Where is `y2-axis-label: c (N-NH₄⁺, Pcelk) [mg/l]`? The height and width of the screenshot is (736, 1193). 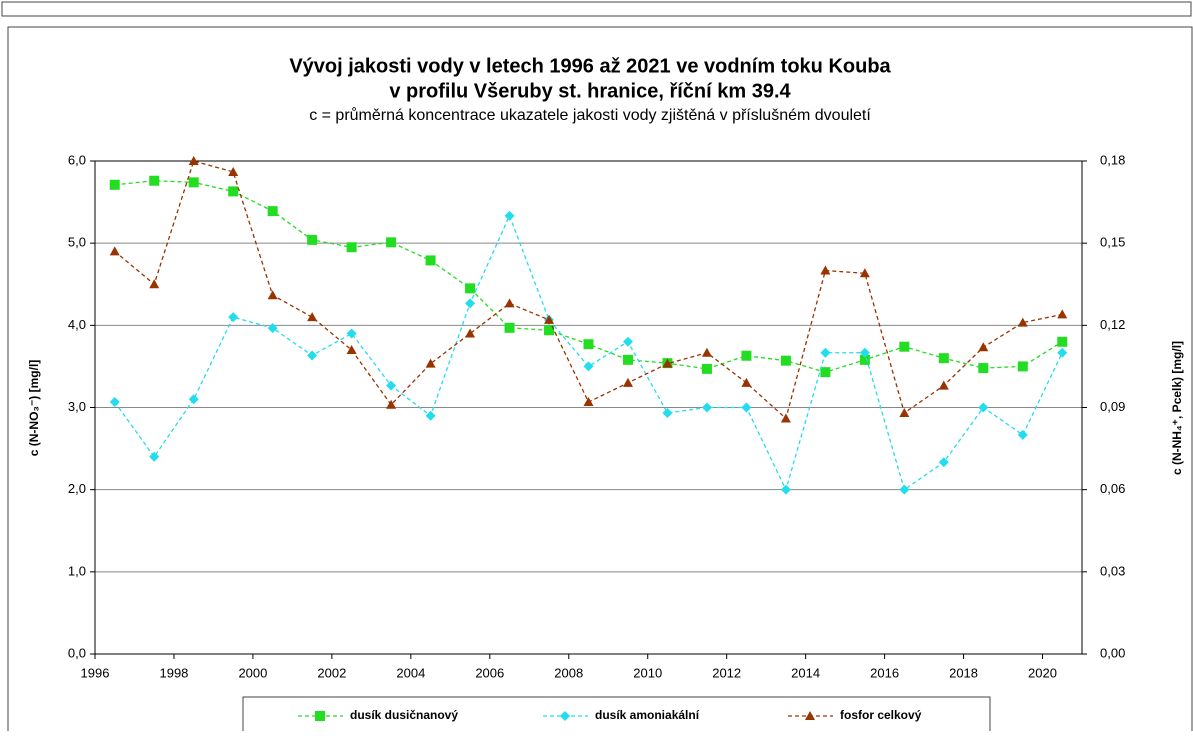
y2-axis-label: c (N-NH₄⁺, Pcelk) [mg/l] is located at coordinates (1177, 408).